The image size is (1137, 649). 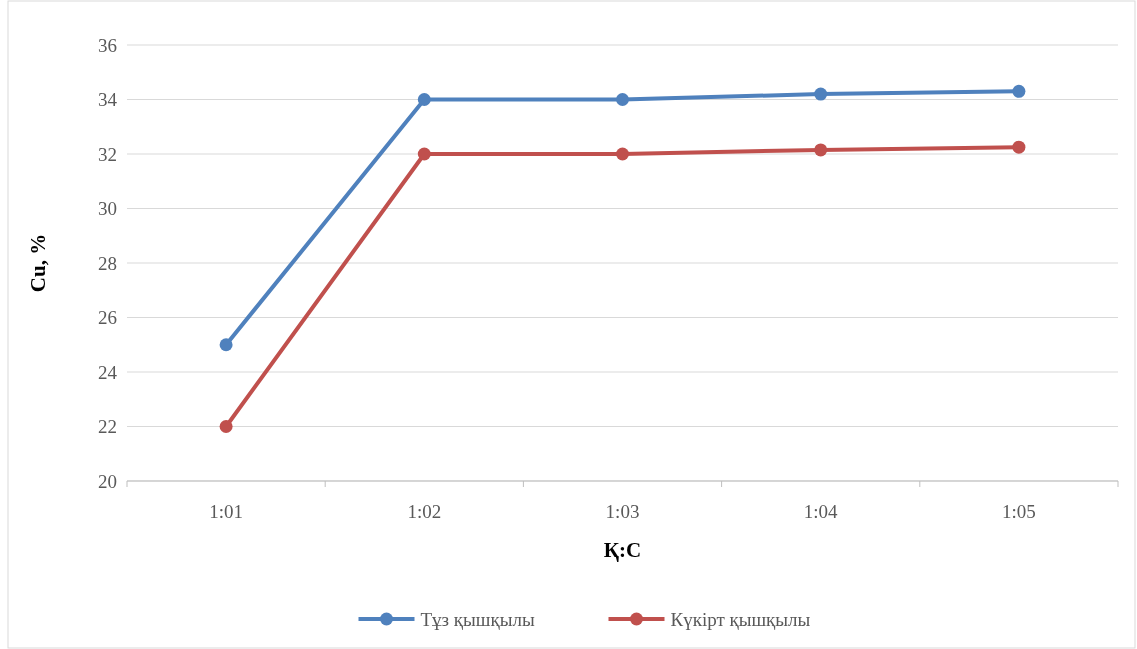 I want to click on y-tick-label: 34, so click(x=108, y=100).